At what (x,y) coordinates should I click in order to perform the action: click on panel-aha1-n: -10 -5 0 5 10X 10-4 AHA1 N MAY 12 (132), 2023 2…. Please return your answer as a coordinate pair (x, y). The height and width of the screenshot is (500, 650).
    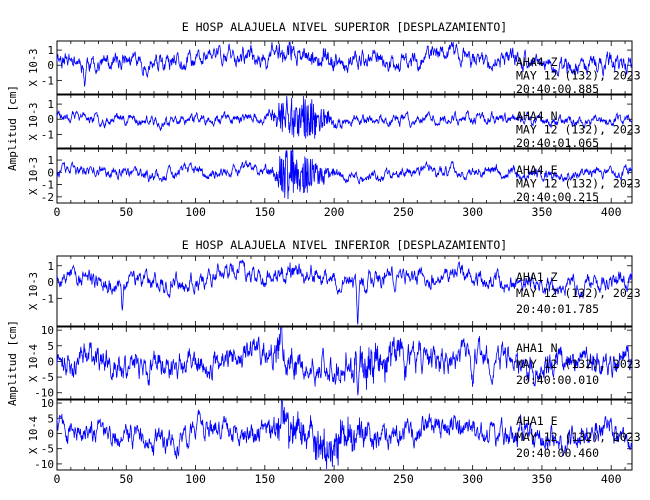
    Looking at the image, I should click on (334, 362).